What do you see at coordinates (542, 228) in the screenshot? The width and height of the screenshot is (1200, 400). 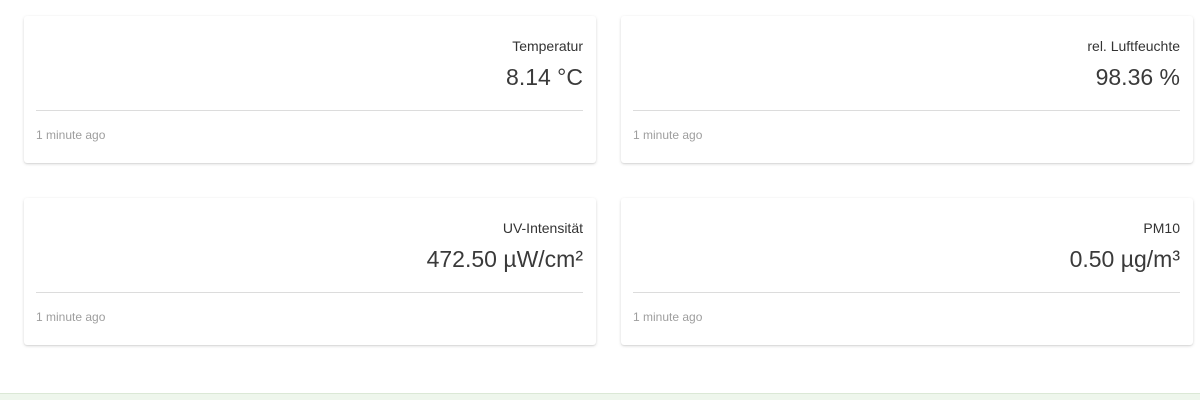 I see `card-title: UV-Intensität` at bounding box center [542, 228].